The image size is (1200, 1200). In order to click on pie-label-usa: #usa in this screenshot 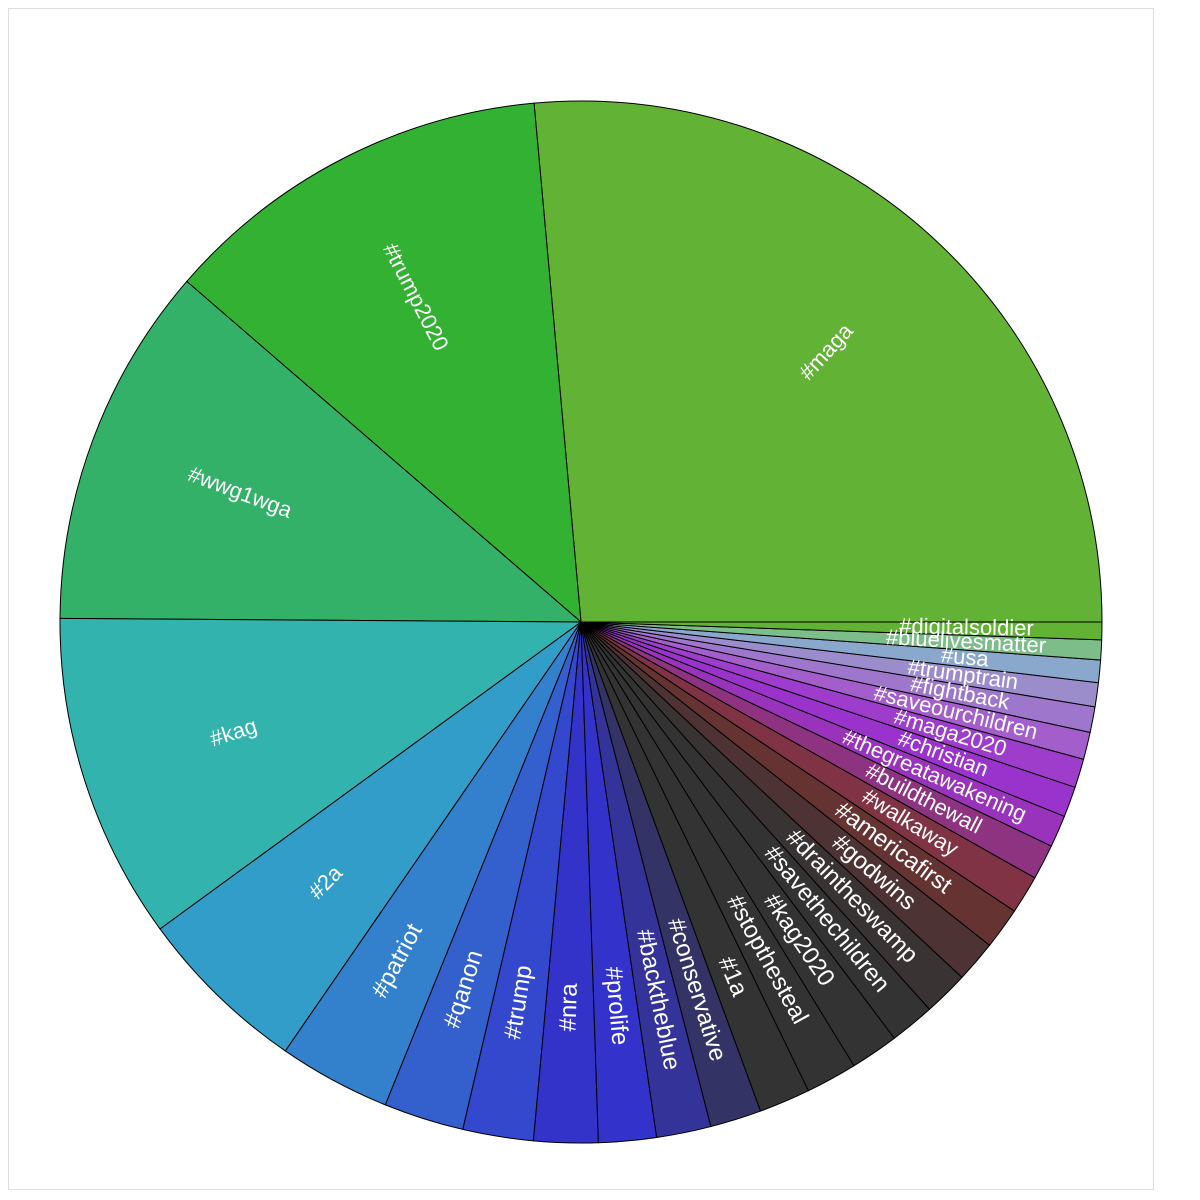, I will do `click(965, 656)`.